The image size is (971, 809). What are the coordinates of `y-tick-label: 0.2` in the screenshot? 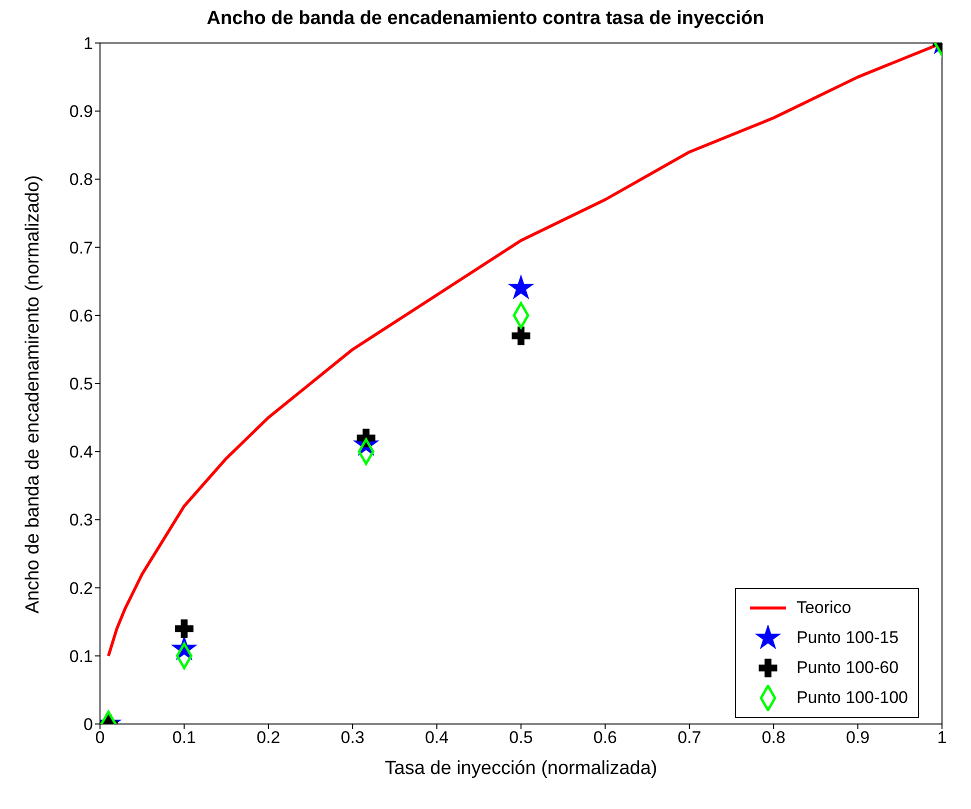 It's located at (81, 588).